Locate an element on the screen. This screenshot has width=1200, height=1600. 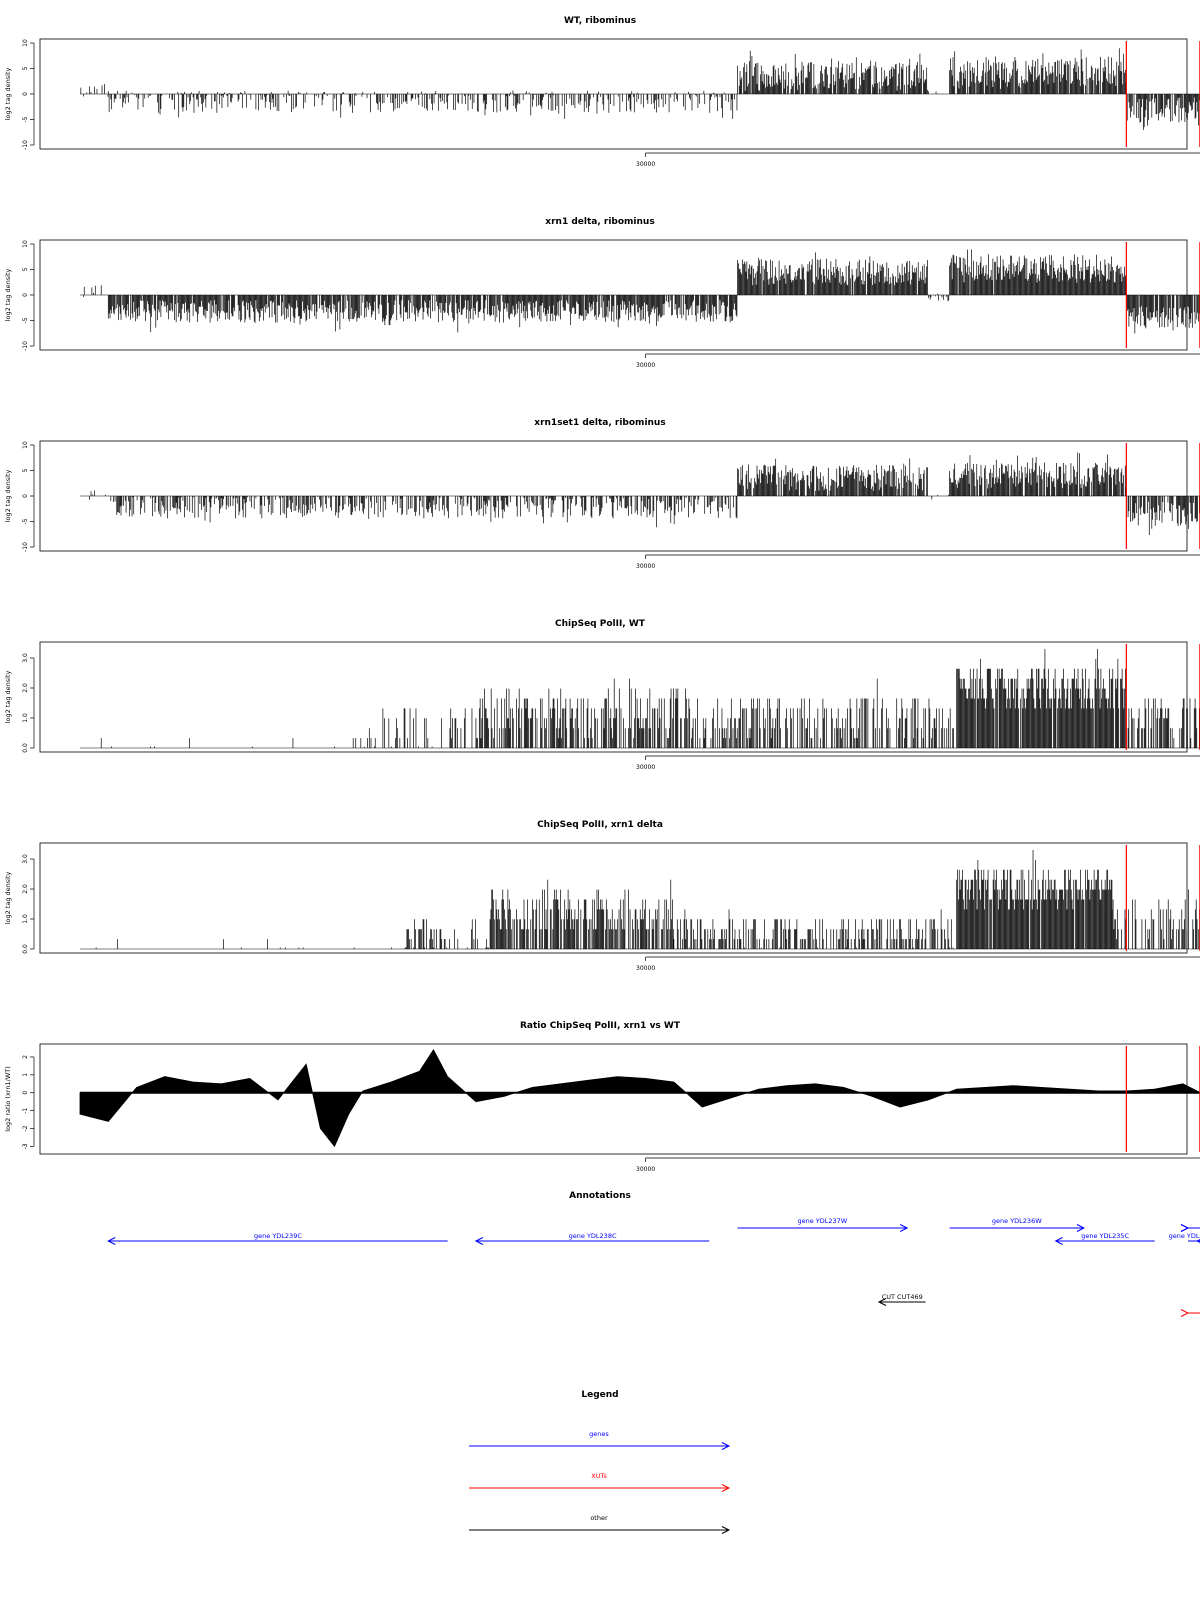
chart-title: xrn1set1 delta, ribominus is located at coordinates (599, 423).